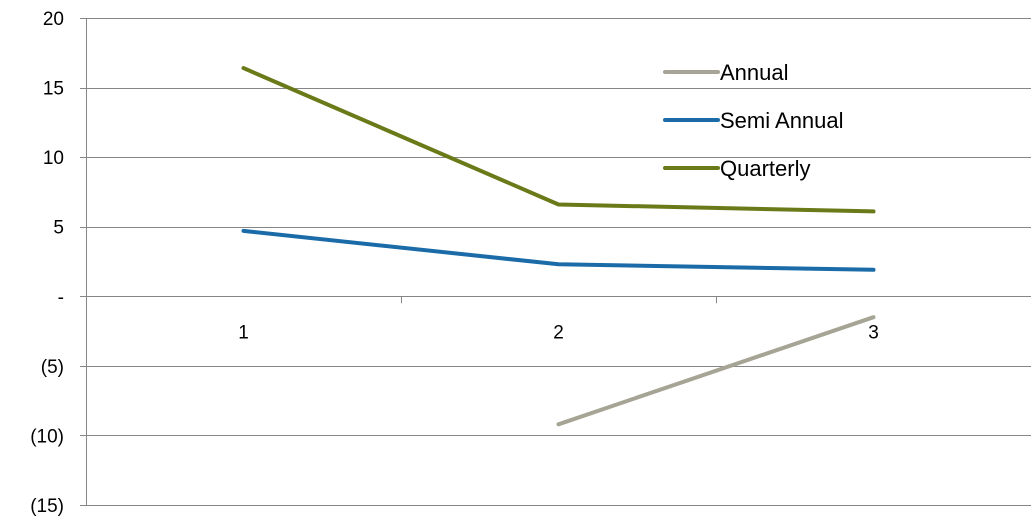 This screenshot has width=1031, height=520. What do you see at coordinates (47, 436) in the screenshot?
I see `y-tick-label: (10)` at bounding box center [47, 436].